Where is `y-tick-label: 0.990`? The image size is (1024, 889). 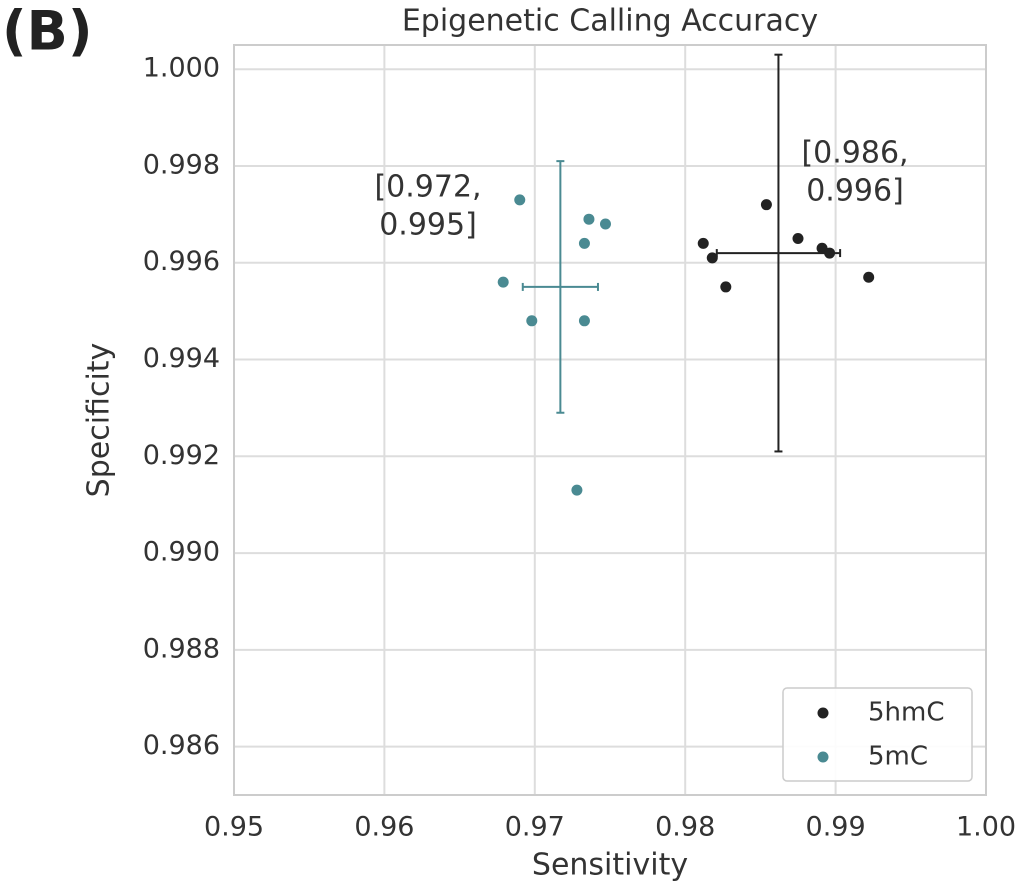
y-tick-label: 0.990 is located at coordinates (181, 552).